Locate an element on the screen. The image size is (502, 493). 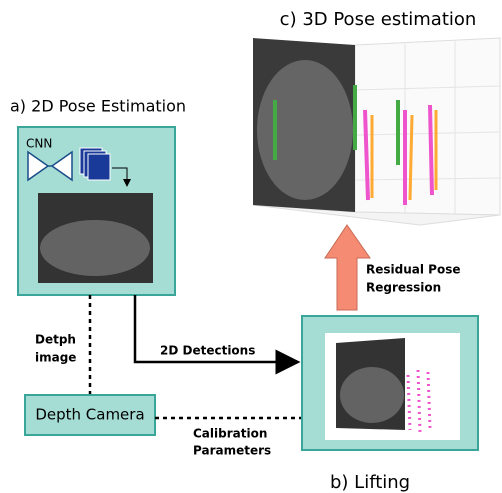
camera-label: Depth Camera is located at coordinates (89, 415).